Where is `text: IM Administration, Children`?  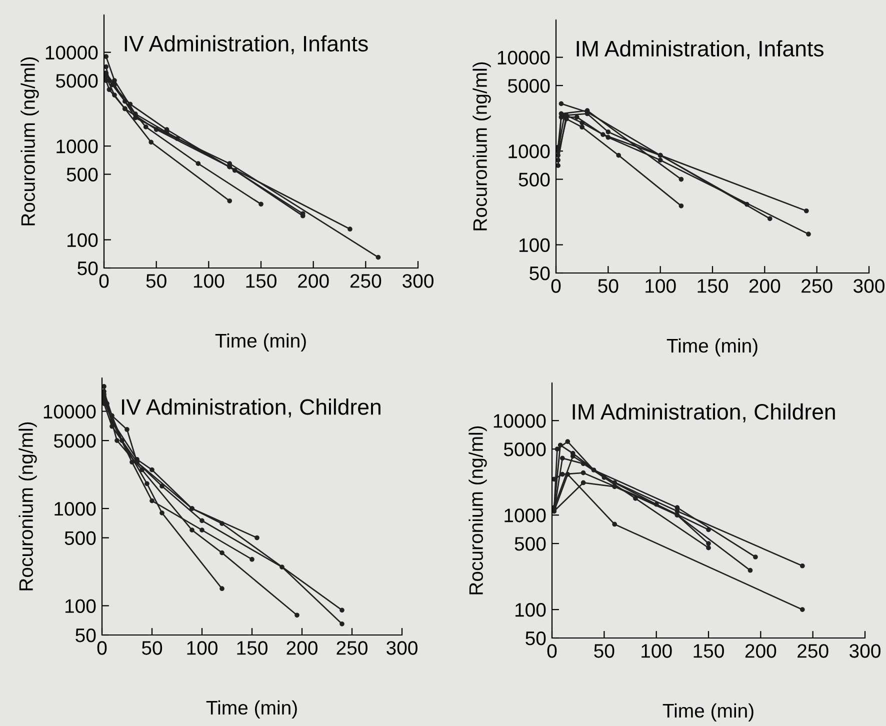
text: IM Administration, Children is located at coordinates (703, 412).